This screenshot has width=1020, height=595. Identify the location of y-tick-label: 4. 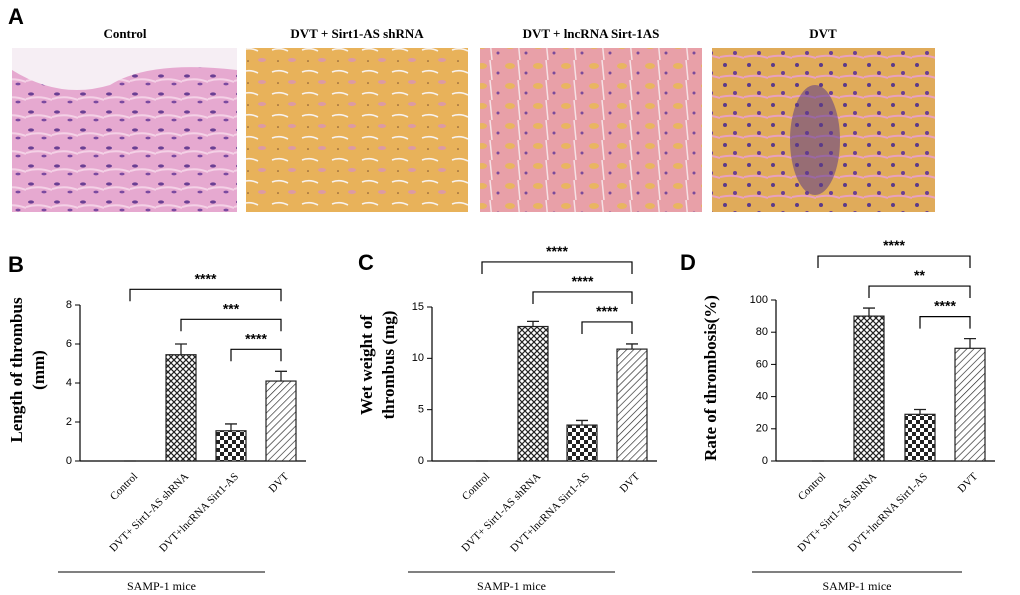
(69, 383).